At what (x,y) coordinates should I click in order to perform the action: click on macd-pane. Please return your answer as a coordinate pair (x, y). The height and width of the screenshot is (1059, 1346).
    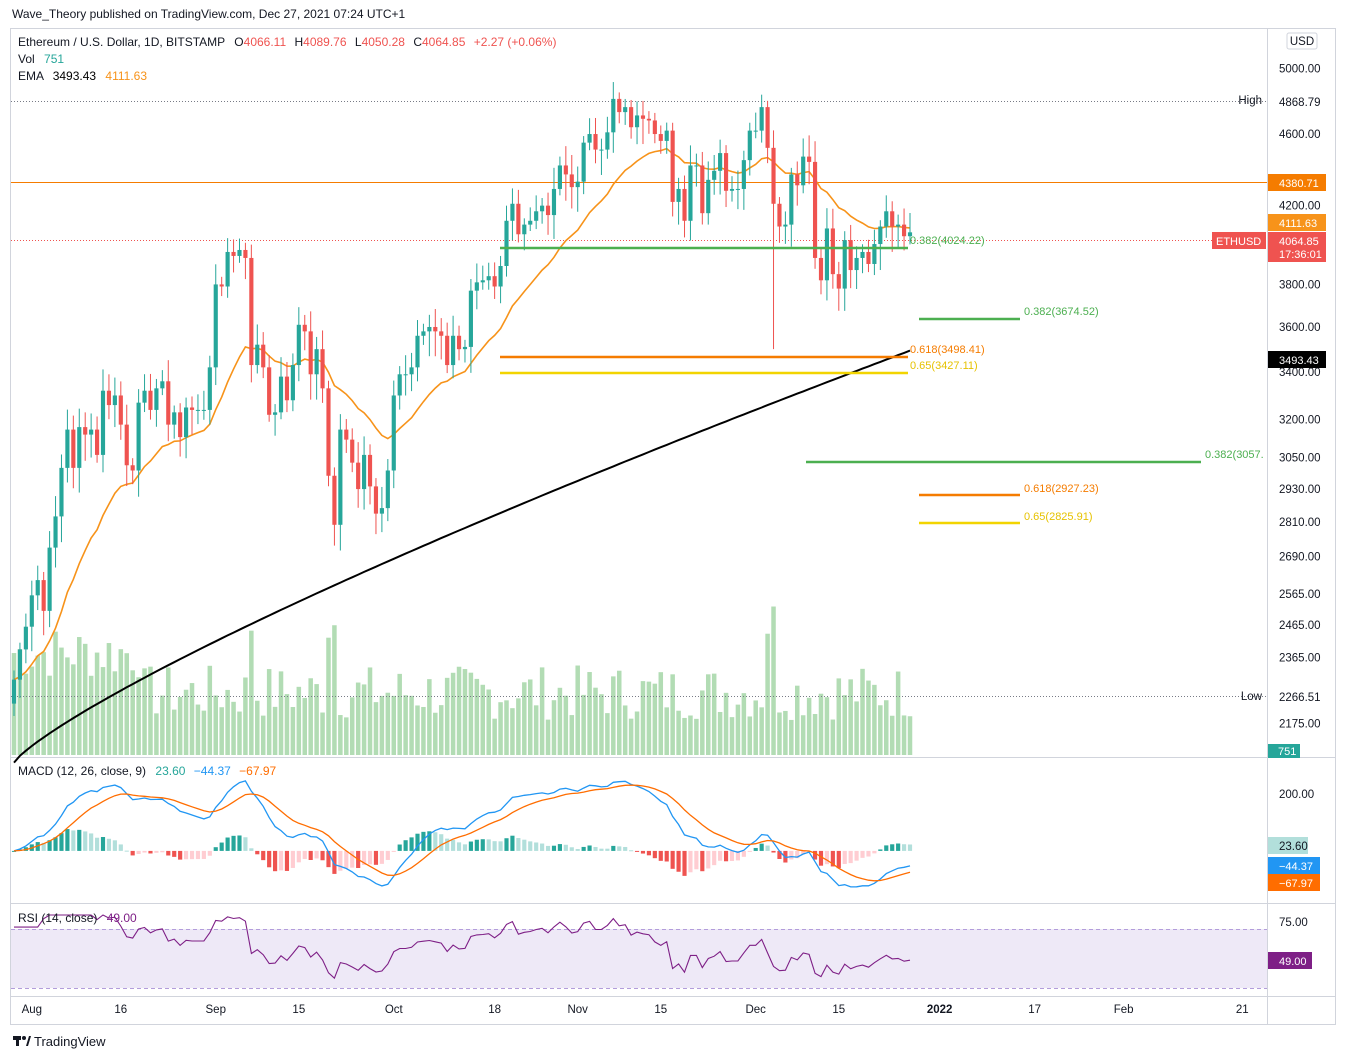
    Looking at the image, I should click on (462, 834).